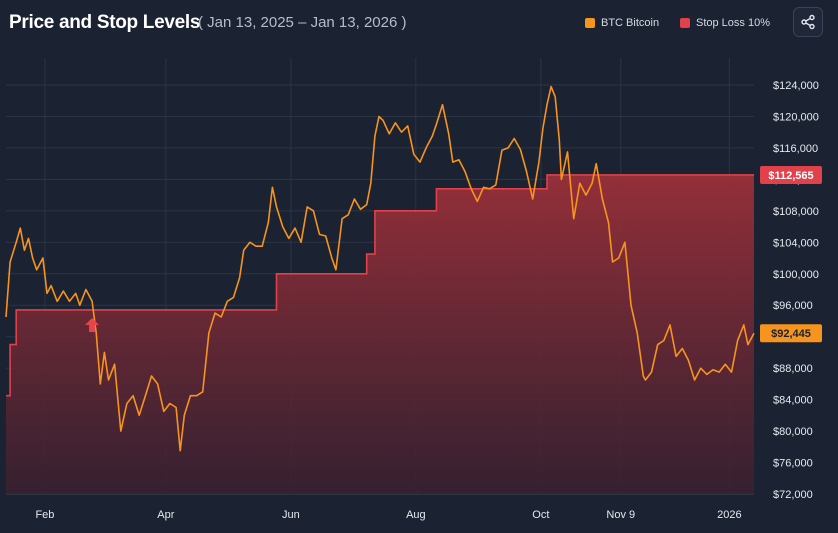 This screenshot has height=533, width=838. Describe the element at coordinates (685, 23) in the screenshot. I see `legend-swatch-stop-loss` at that location.